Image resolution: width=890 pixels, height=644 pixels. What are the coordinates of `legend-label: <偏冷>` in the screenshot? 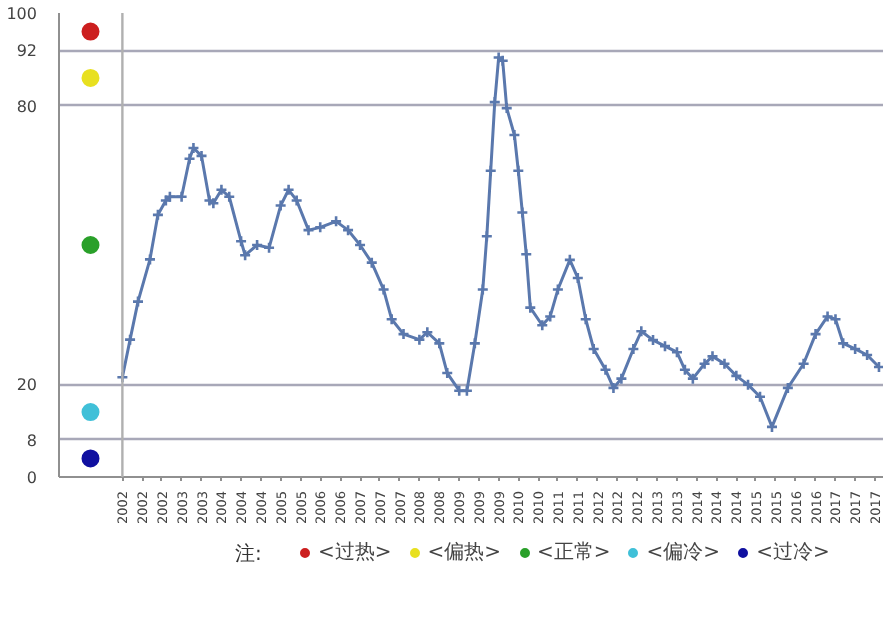 It's located at (683, 553).